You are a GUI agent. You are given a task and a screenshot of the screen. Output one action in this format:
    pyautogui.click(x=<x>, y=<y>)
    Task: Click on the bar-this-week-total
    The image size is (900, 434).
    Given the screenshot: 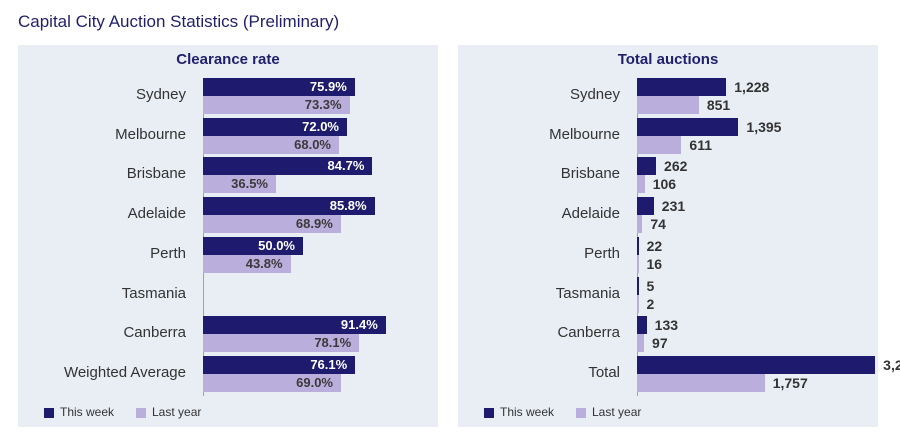 What is the action you would take?
    pyautogui.click(x=756, y=364)
    